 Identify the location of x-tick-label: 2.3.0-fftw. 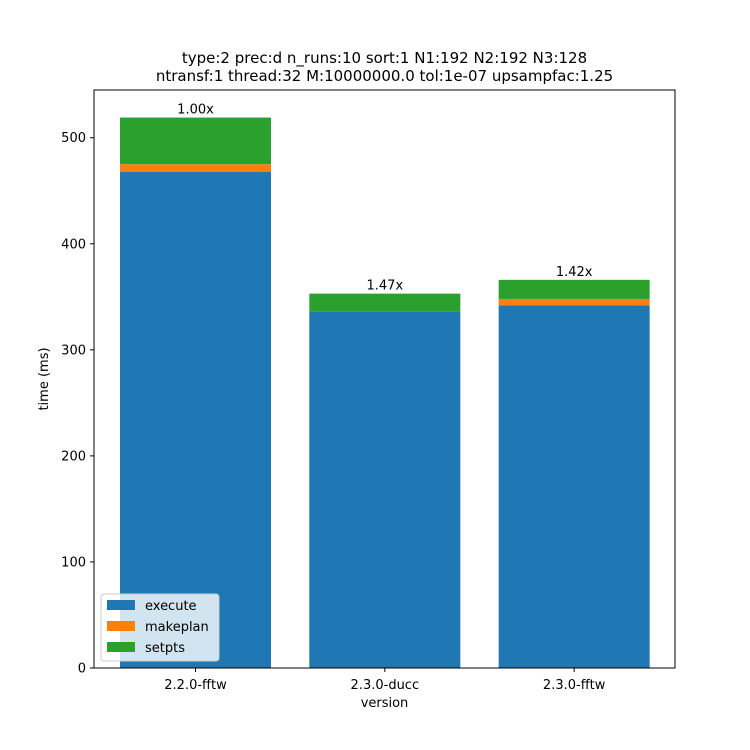
(574, 685).